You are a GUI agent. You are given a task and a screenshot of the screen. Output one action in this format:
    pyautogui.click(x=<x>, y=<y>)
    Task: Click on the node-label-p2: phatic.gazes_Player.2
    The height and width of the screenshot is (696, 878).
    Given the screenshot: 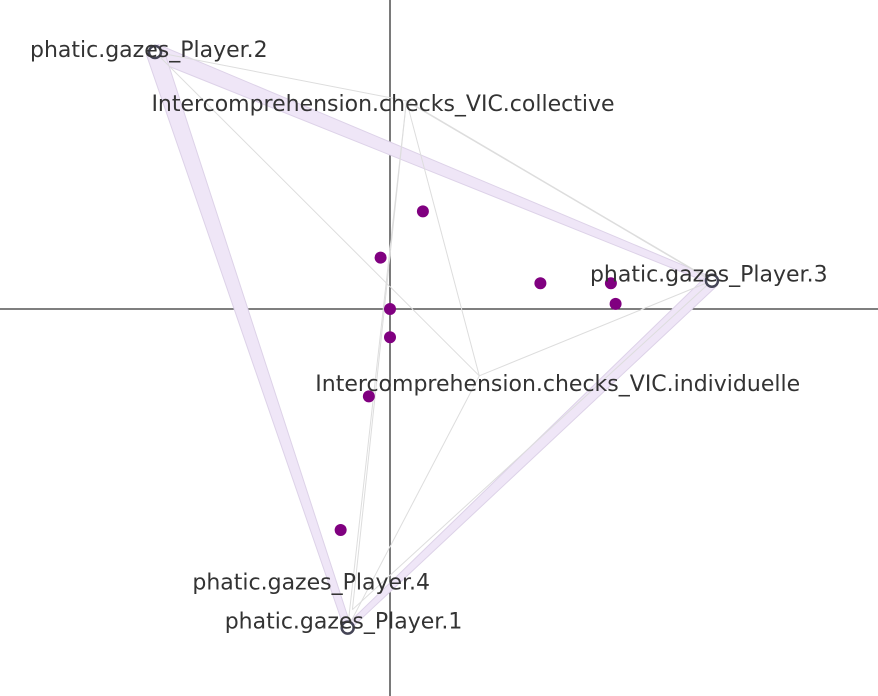 What is the action you would take?
    pyautogui.click(x=149, y=50)
    